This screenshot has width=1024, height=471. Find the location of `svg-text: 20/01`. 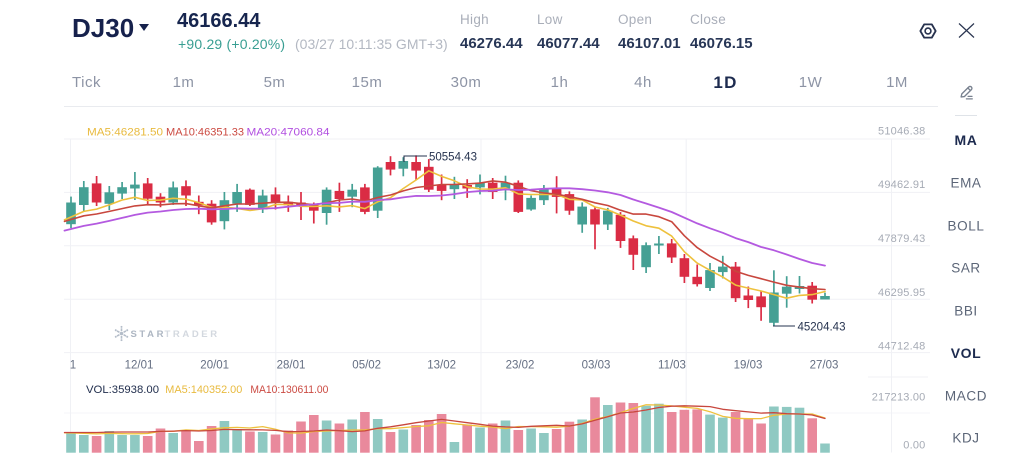

svg-text: 20/01 is located at coordinates (214, 366).